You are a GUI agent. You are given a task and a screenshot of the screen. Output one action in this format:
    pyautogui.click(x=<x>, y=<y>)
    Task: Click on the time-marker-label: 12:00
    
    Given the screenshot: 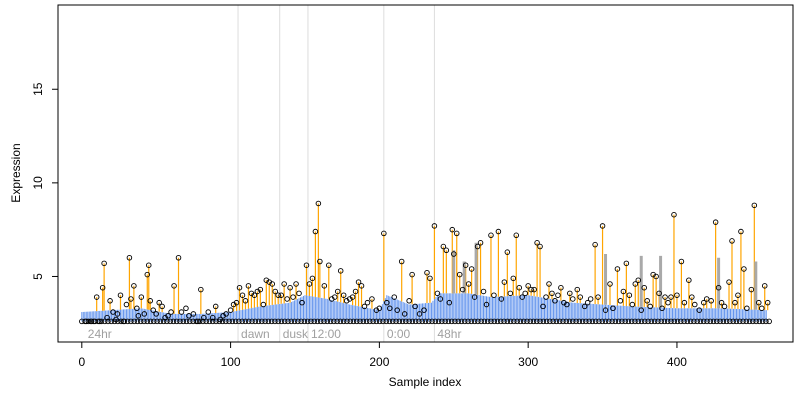 What is the action you would take?
    pyautogui.click(x=326, y=334)
    